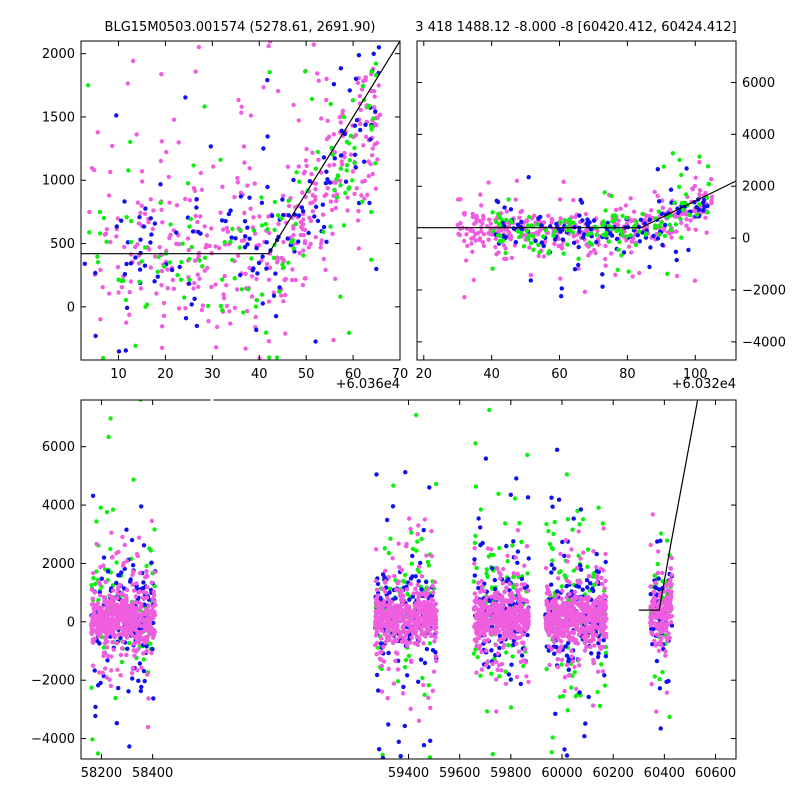 The width and height of the screenshot is (800, 800). I want to click on y-tick-label: 2000, so click(58, 54).